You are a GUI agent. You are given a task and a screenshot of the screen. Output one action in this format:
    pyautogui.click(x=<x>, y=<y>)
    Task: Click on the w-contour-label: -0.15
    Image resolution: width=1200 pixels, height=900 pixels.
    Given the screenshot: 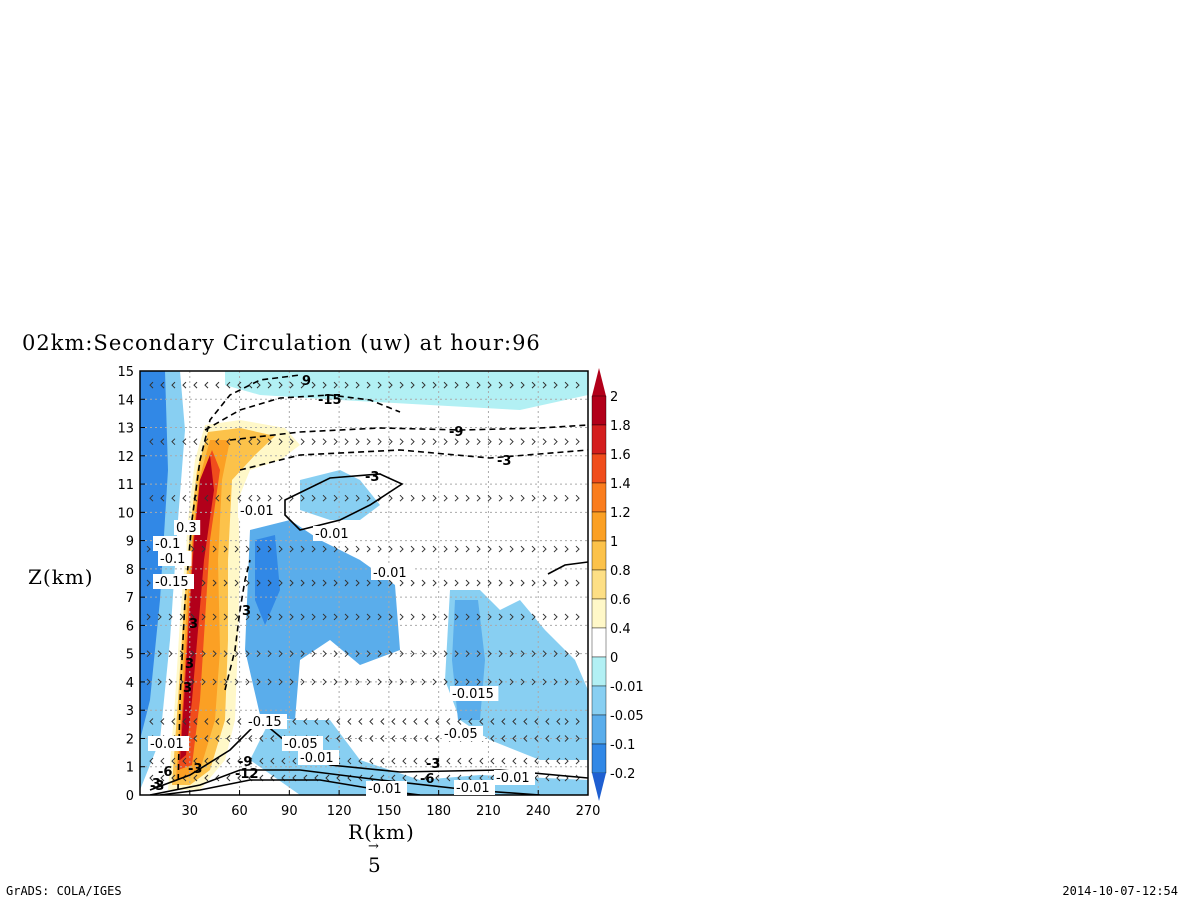 What is the action you would take?
    pyautogui.click(x=265, y=722)
    